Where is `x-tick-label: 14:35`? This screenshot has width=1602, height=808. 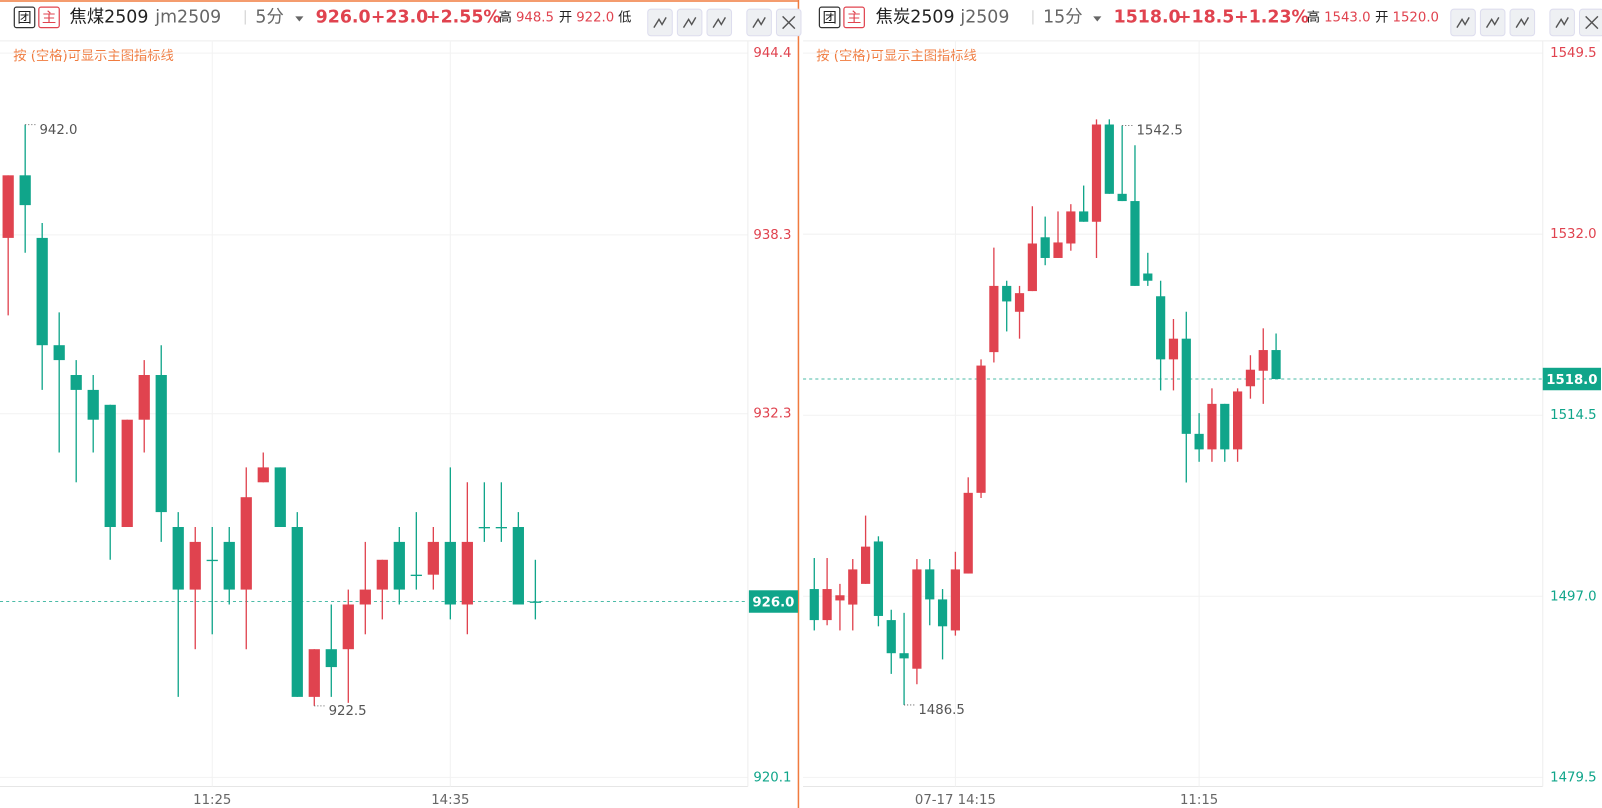 x-tick-label: 14:35 is located at coordinates (450, 800).